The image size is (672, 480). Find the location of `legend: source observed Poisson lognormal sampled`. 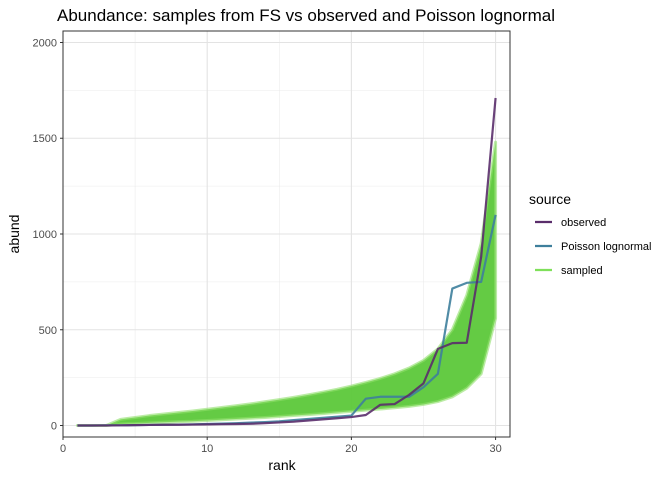

legend: source observed Poisson lognormal sampled is located at coordinates (590, 234).